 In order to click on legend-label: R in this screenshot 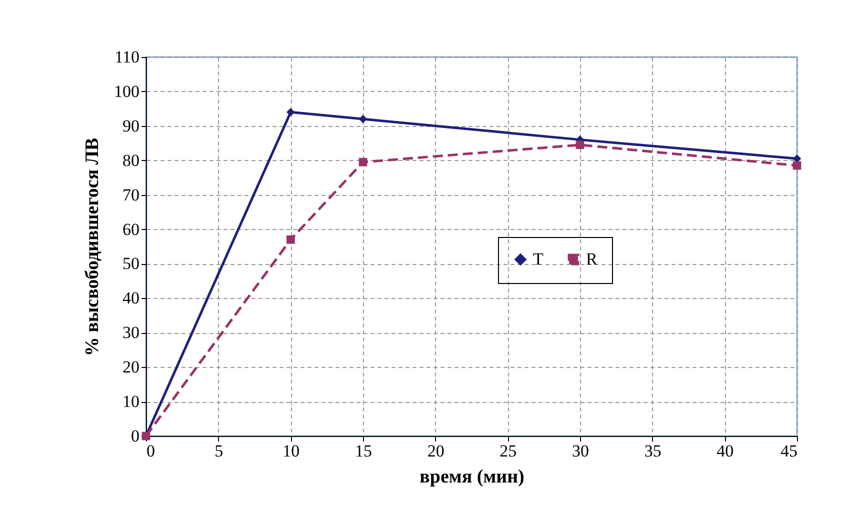, I will do `click(592, 259)`.